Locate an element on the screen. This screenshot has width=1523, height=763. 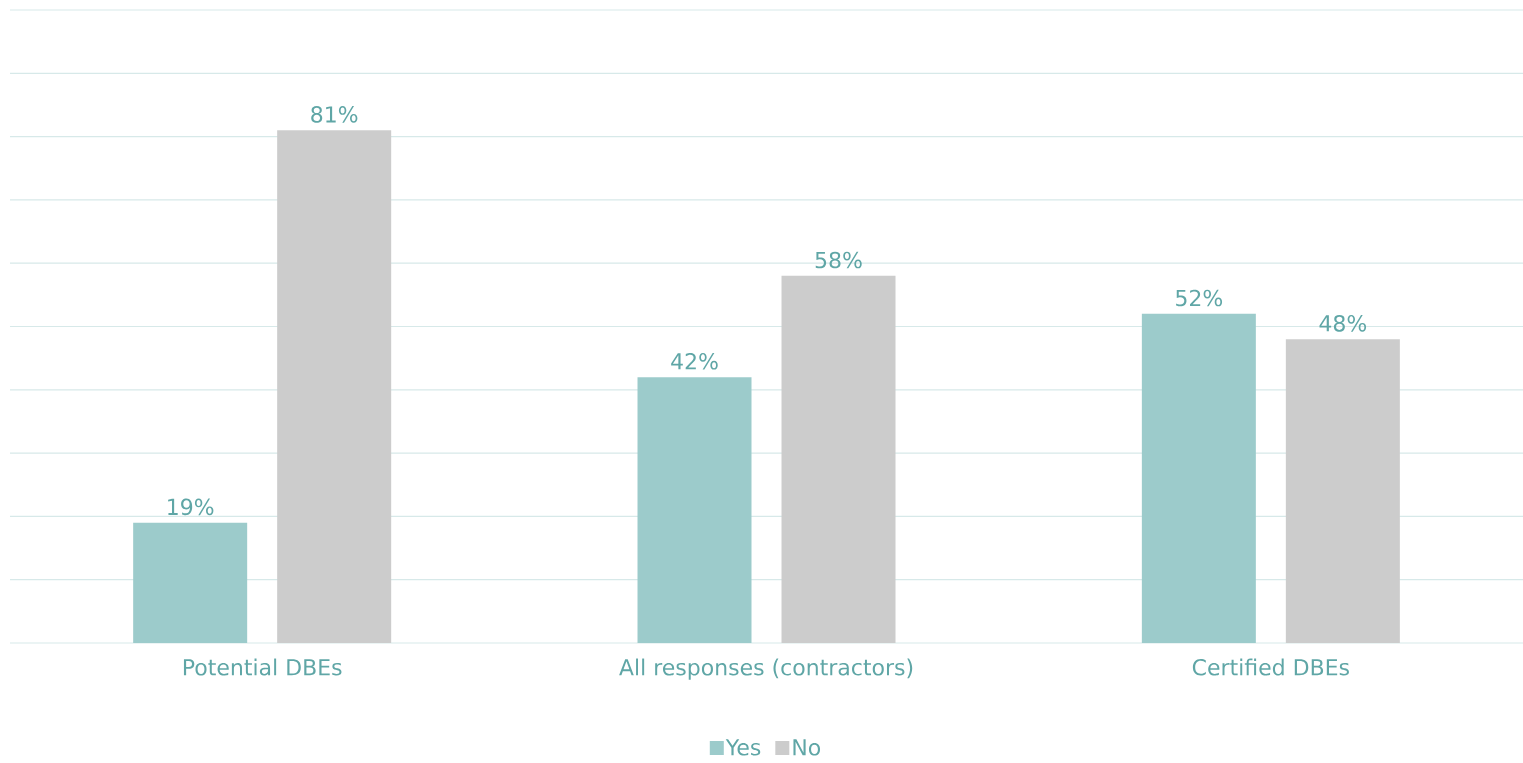
data-label: 52% is located at coordinates (1199, 298).